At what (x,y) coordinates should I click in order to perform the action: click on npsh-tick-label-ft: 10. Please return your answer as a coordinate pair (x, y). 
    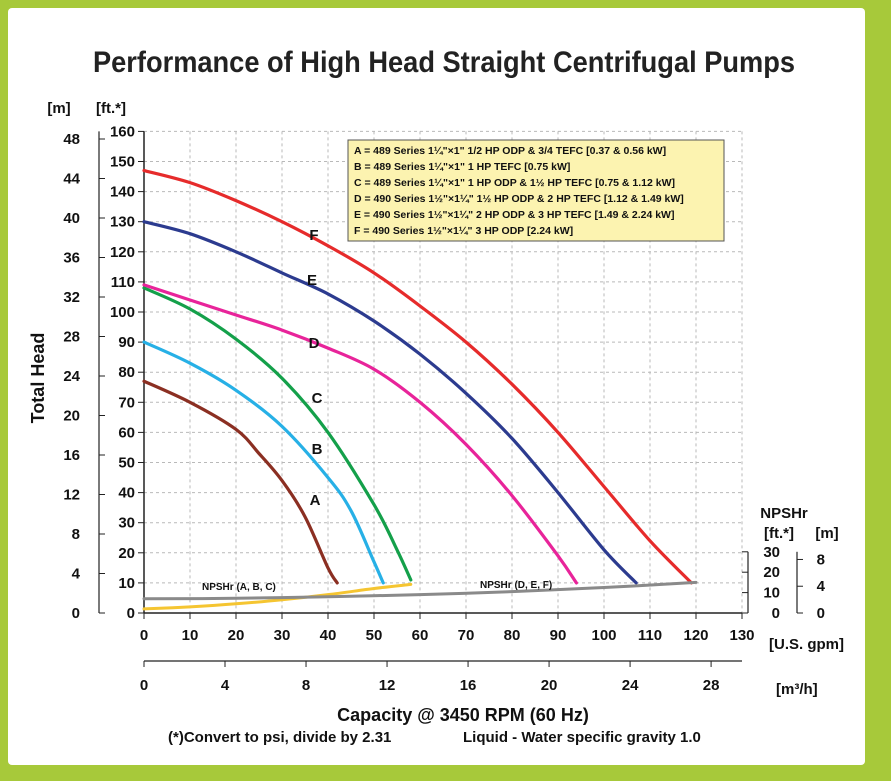
    Looking at the image, I should click on (771, 593).